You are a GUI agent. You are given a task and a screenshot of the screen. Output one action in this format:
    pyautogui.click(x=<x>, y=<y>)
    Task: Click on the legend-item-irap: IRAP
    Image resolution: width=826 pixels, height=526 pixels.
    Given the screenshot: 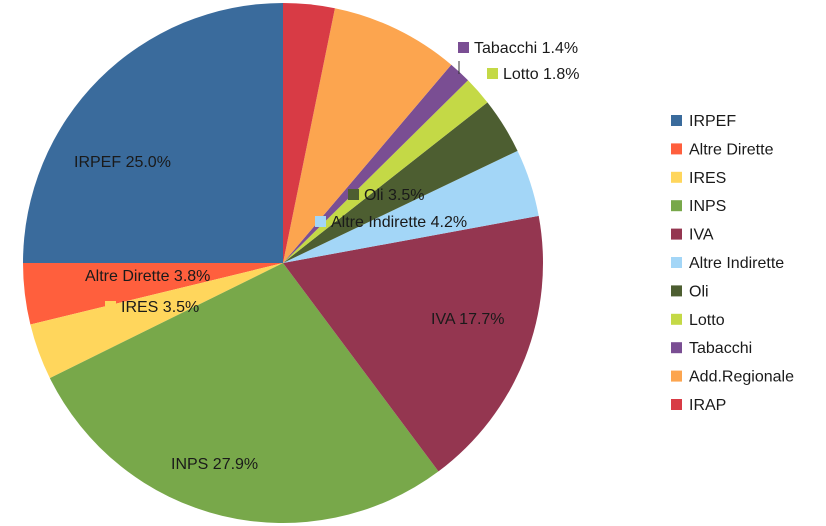 What is the action you would take?
    pyautogui.click(x=698, y=405)
    